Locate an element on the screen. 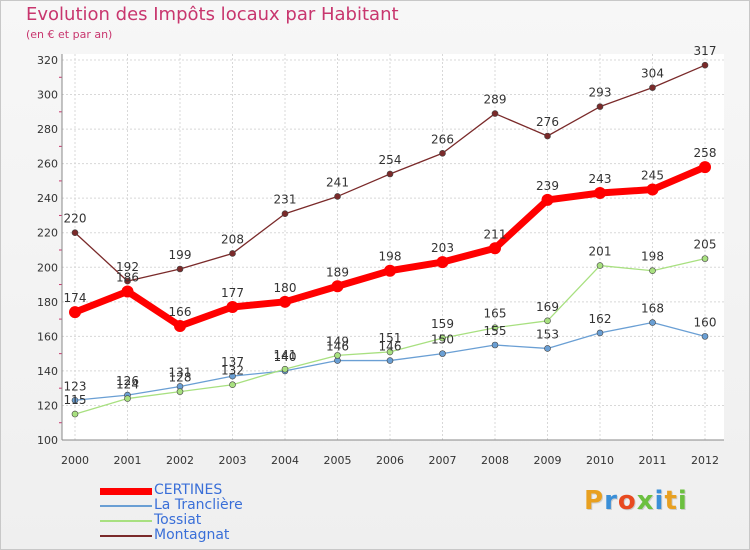 The height and width of the screenshot is (550, 750). y-tick-label: 300 is located at coordinates (47, 95).